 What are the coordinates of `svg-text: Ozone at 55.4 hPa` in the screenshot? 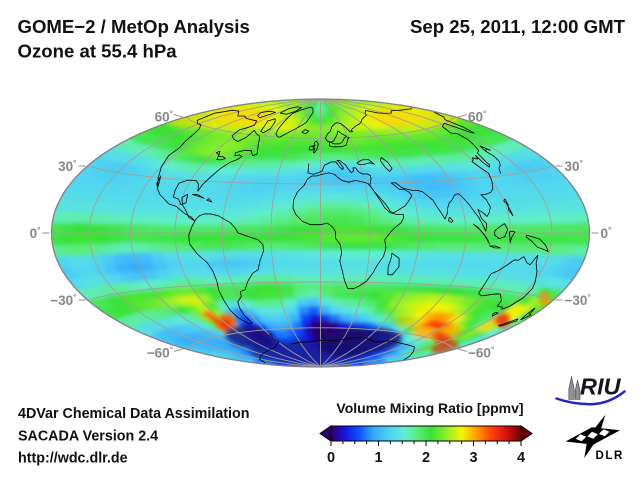 It's located at (98, 51).